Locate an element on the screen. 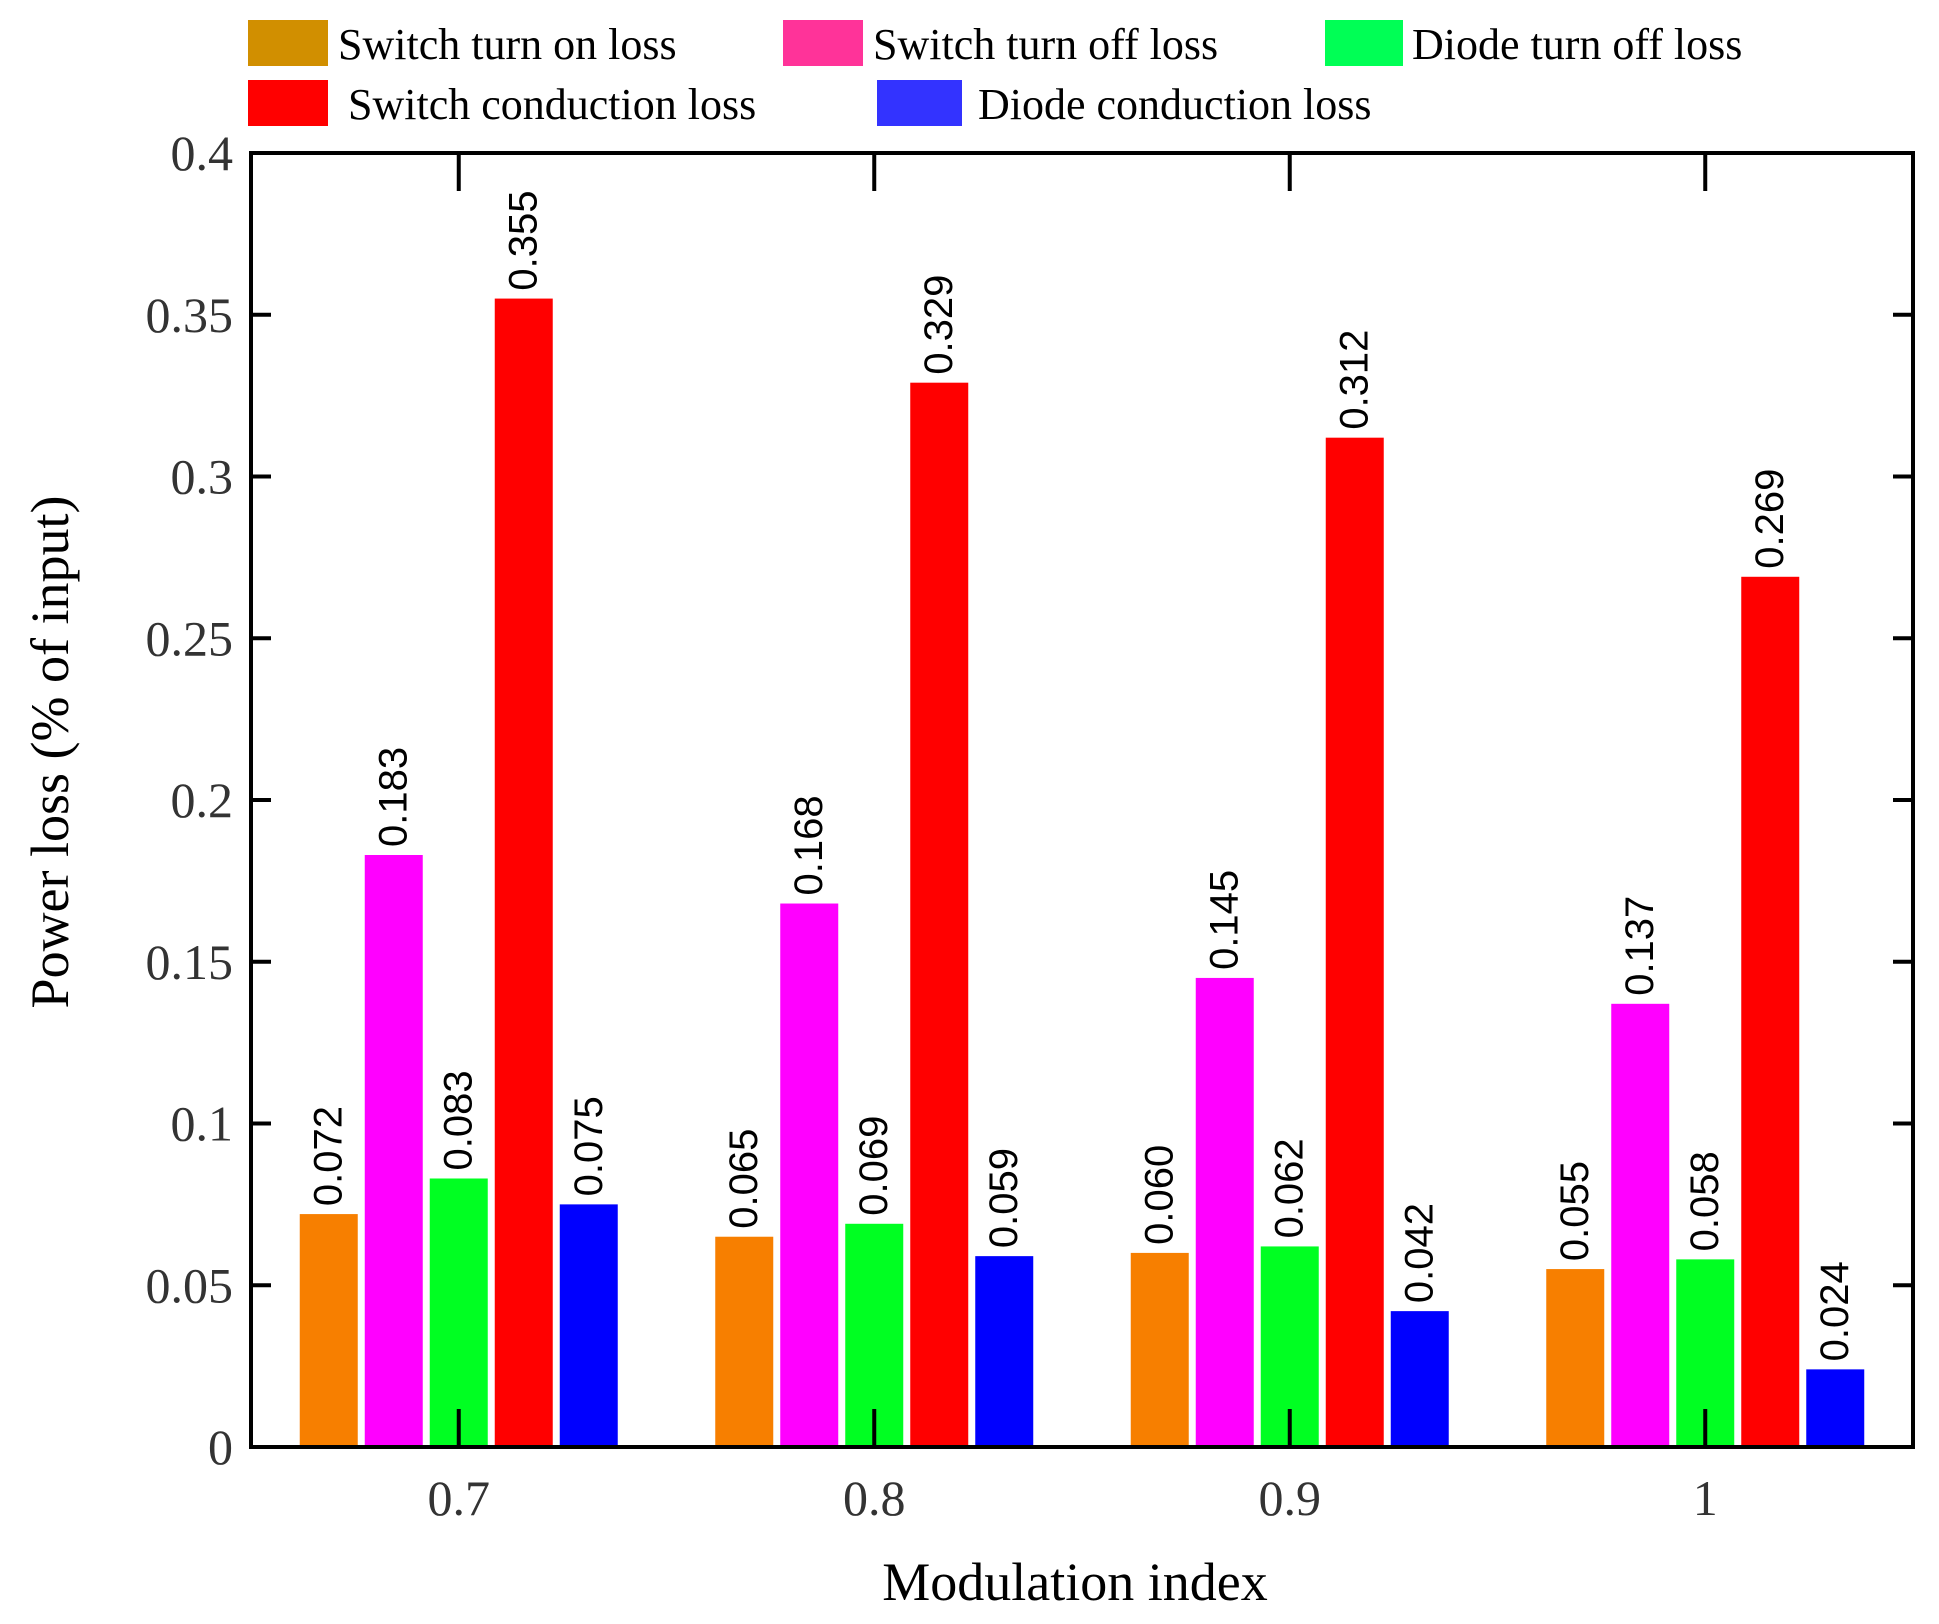 This screenshot has height=1624, width=1939. data-label: 0.329 is located at coordinates (939, 325).